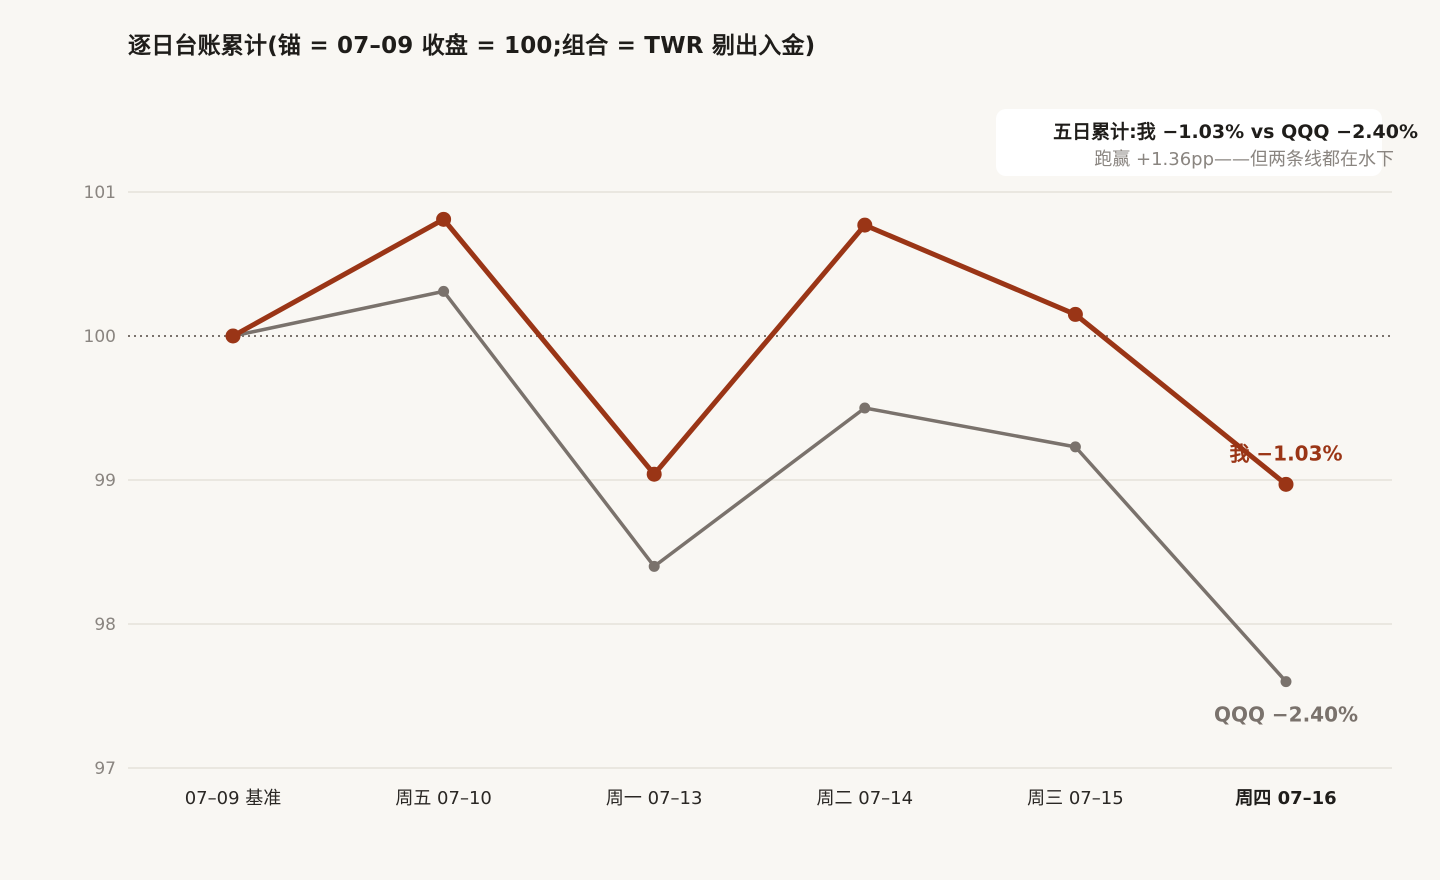 The height and width of the screenshot is (880, 1440). I want to click on x-tick-label: 周三 07–15, so click(1075, 798).